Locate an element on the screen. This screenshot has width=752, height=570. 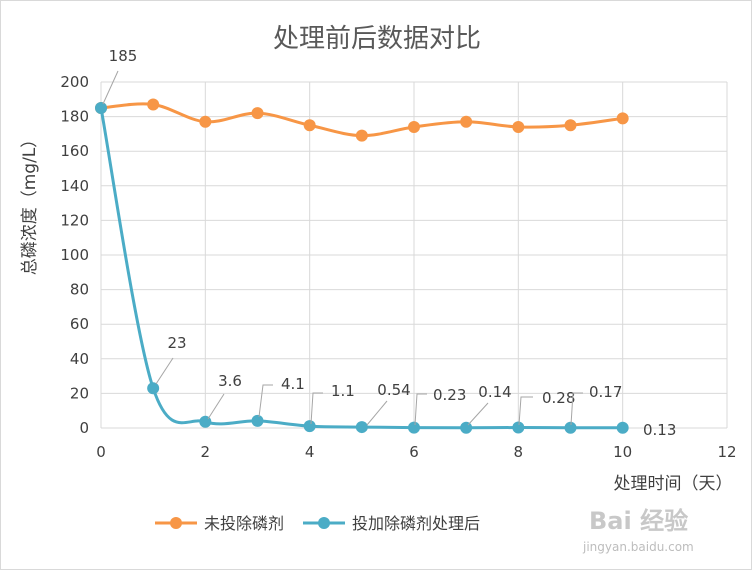
y-tick-label: 140 is located at coordinates (74, 186).